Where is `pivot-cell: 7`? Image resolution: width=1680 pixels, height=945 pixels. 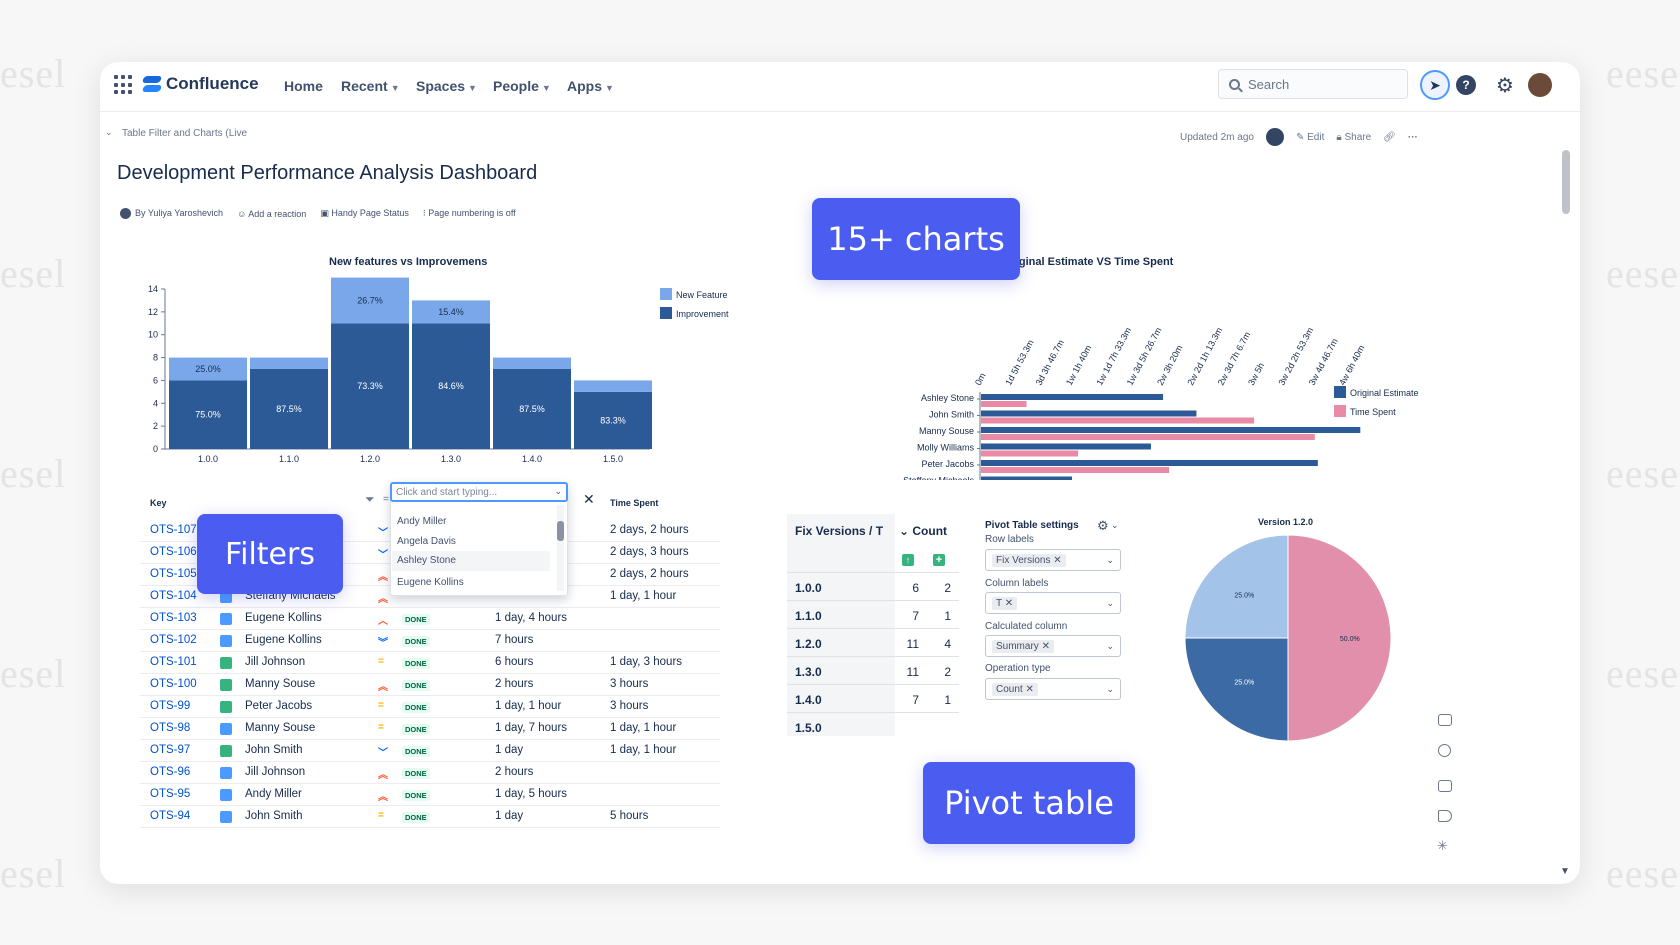
pivot-cell: 7 is located at coordinates (915, 700).